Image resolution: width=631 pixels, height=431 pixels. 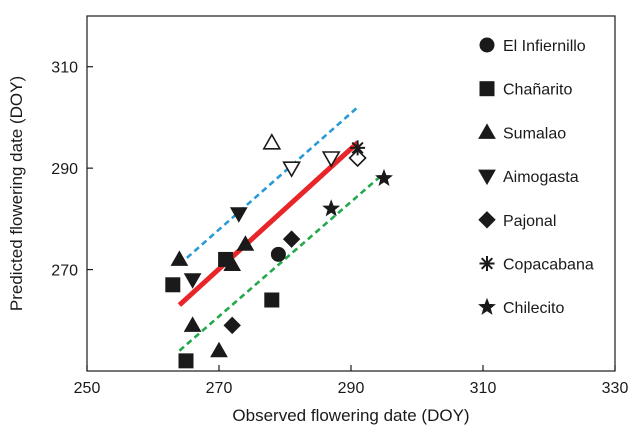 I want to click on legend-marker-star, so click(x=487, y=306).